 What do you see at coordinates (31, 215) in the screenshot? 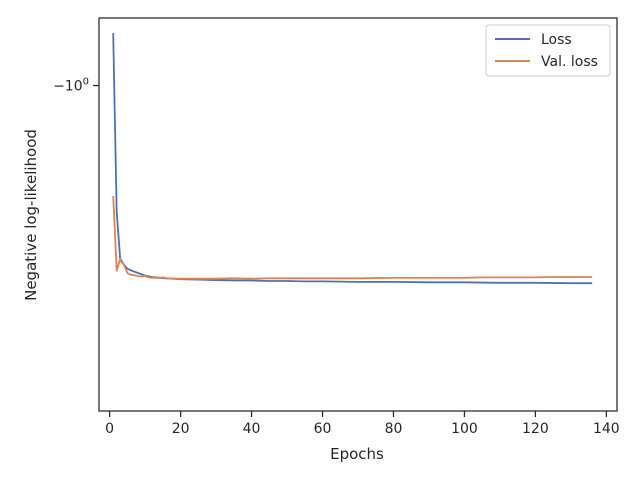
I see `y-axis-label: Negative log-likelihood` at bounding box center [31, 215].